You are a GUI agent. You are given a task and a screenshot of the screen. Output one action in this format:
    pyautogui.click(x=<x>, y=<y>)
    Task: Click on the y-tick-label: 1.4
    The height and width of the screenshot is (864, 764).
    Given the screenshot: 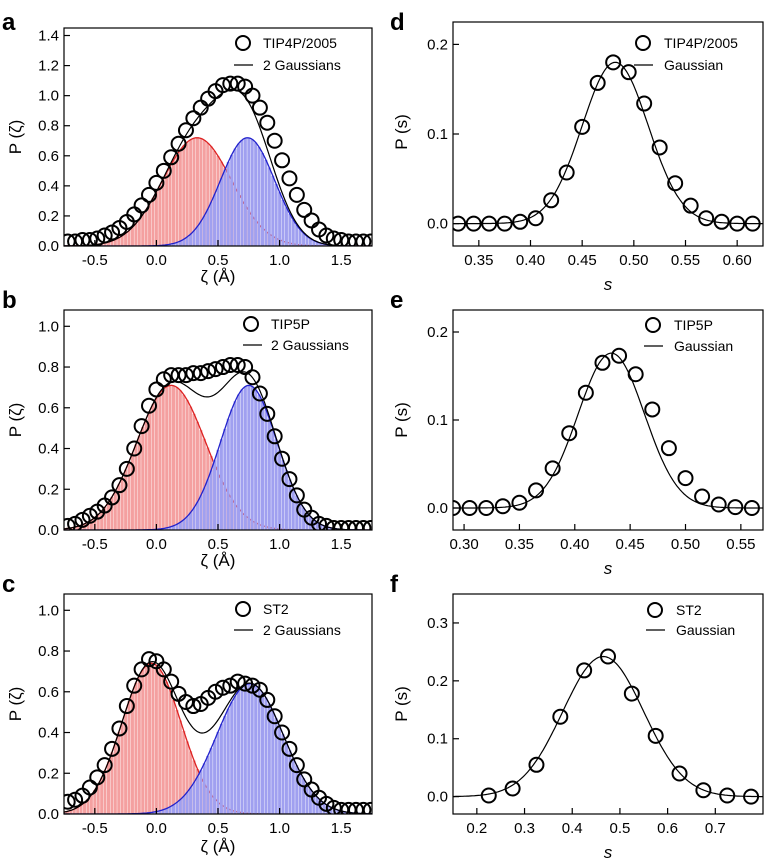 What is the action you would take?
    pyautogui.click(x=48, y=36)
    